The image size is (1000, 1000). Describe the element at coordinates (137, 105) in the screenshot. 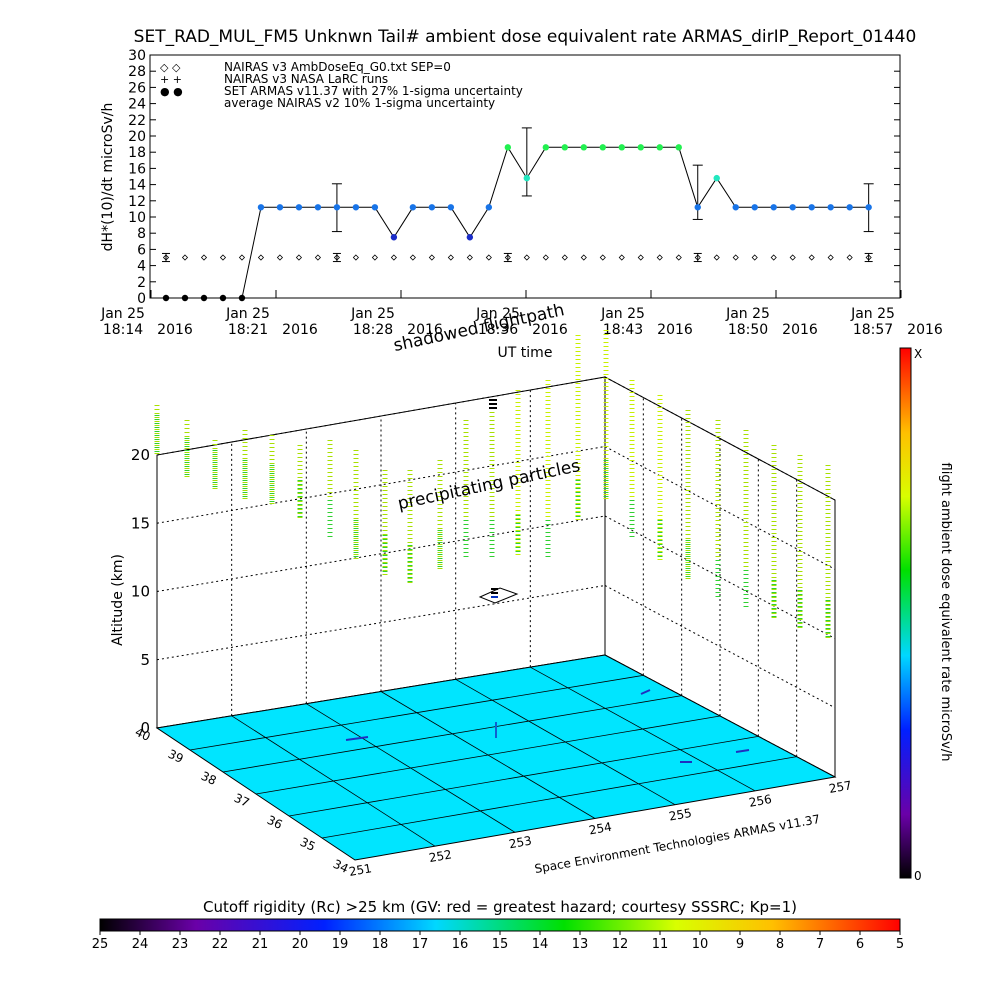

I see `y-tick-label: 24` at that location.